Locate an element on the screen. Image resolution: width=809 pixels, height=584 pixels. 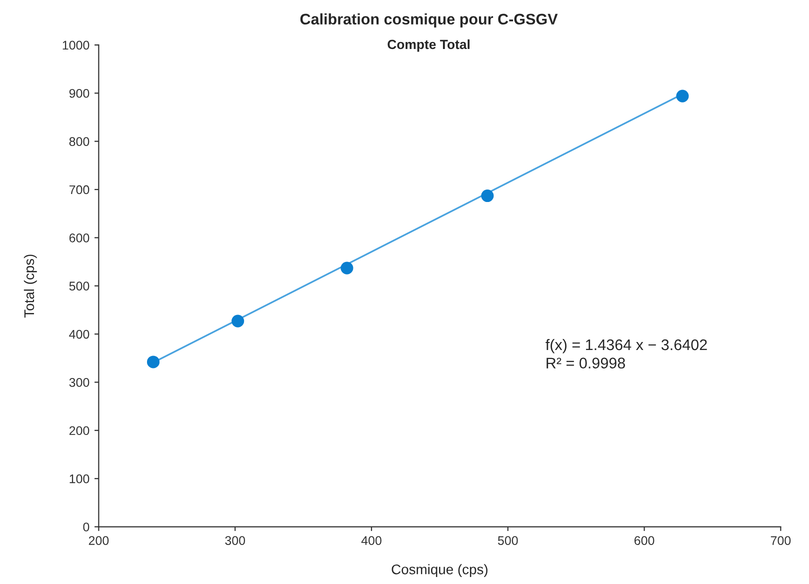
y-tick-label: 200 is located at coordinates (79, 431).